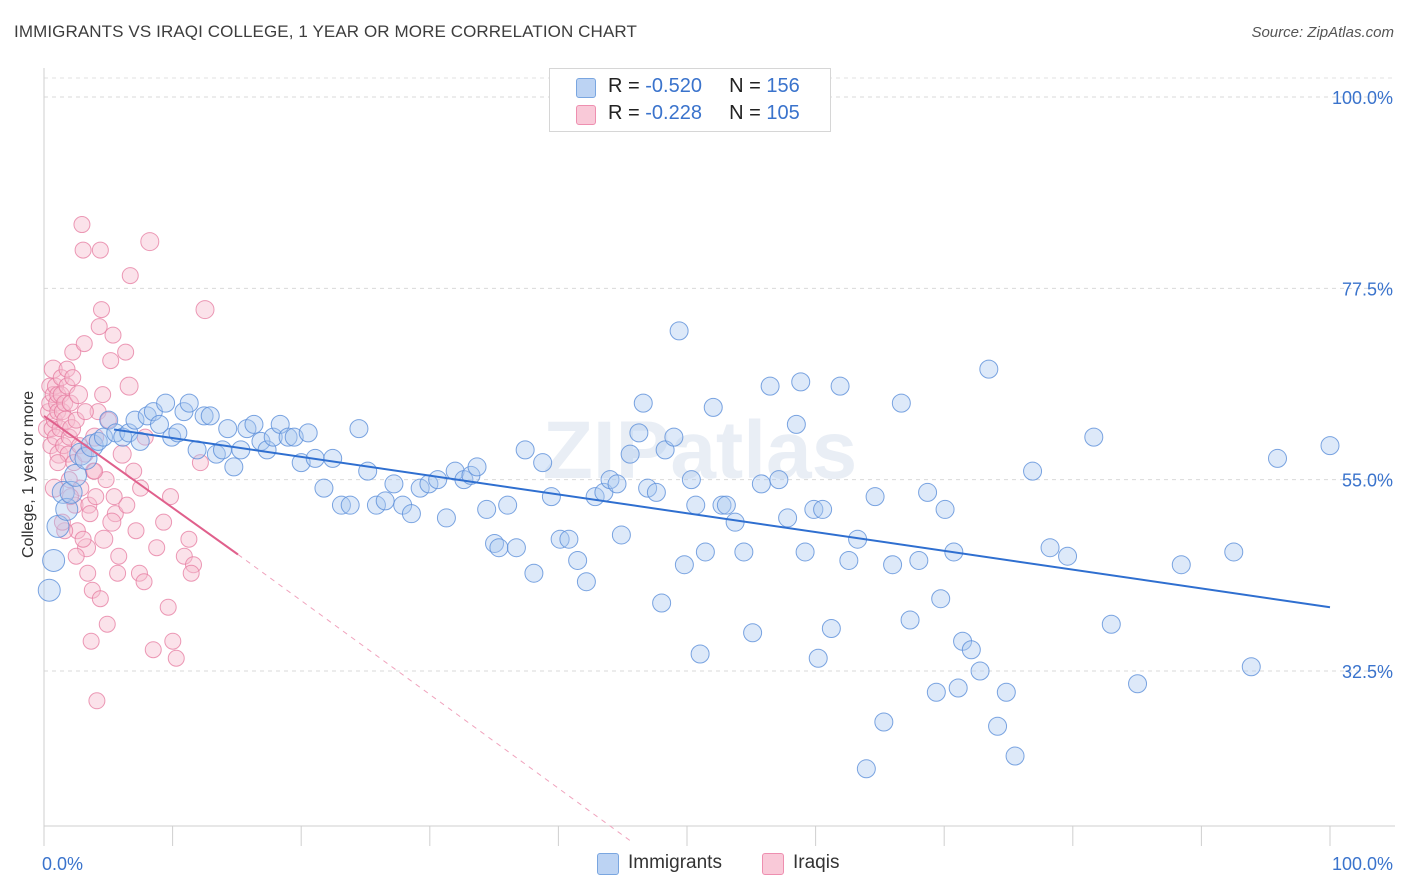 Image resolution: width=1406 pixels, height=892 pixels. I want to click on y-tick-label: 55.0%, so click(1367, 481).